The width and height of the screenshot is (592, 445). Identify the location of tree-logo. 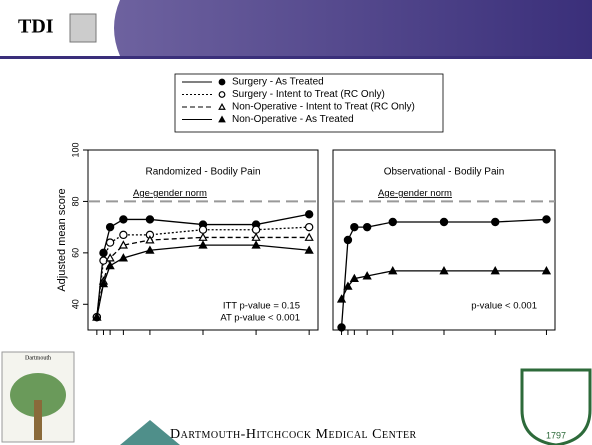
(38, 397).